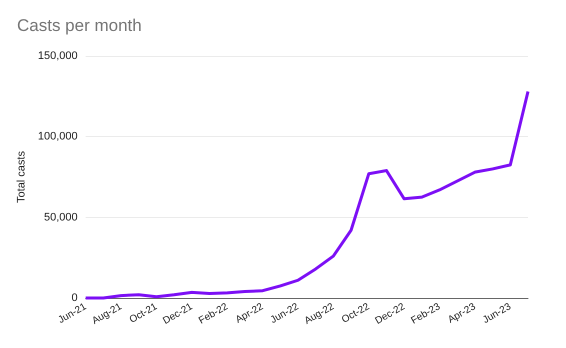 This screenshot has width=566, height=348. I want to click on y-tick-label: 150,000, so click(58, 56).